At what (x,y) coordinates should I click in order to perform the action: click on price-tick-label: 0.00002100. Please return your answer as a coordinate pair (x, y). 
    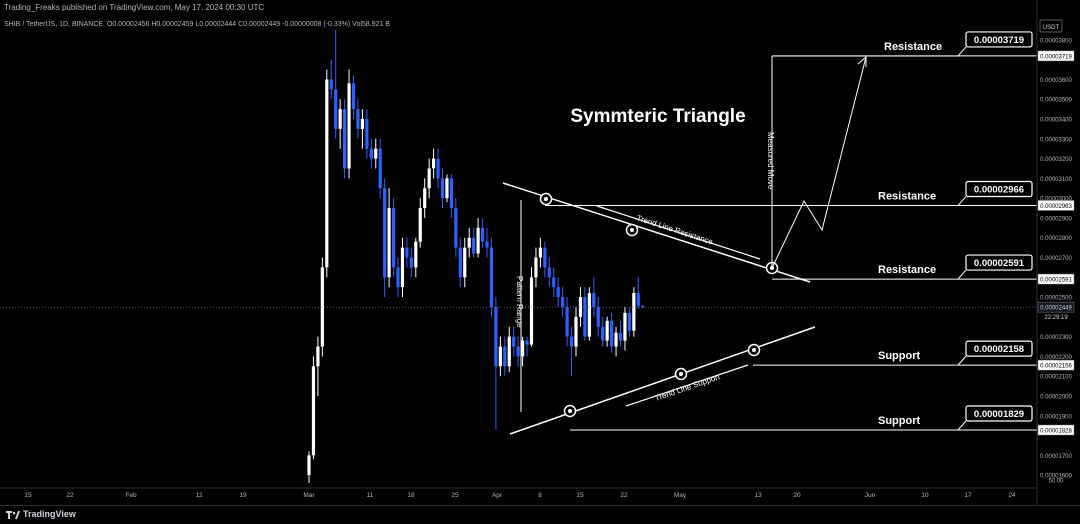
    Looking at the image, I should click on (1056, 378).